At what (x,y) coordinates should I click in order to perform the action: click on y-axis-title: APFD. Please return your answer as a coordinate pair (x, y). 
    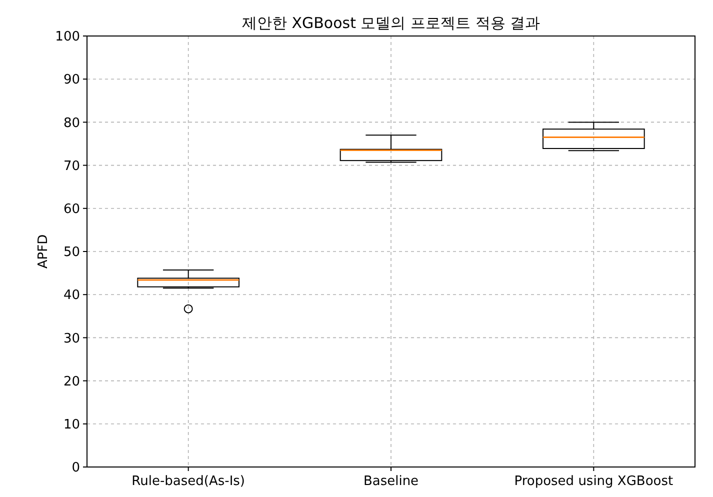
    Looking at the image, I should click on (43, 251).